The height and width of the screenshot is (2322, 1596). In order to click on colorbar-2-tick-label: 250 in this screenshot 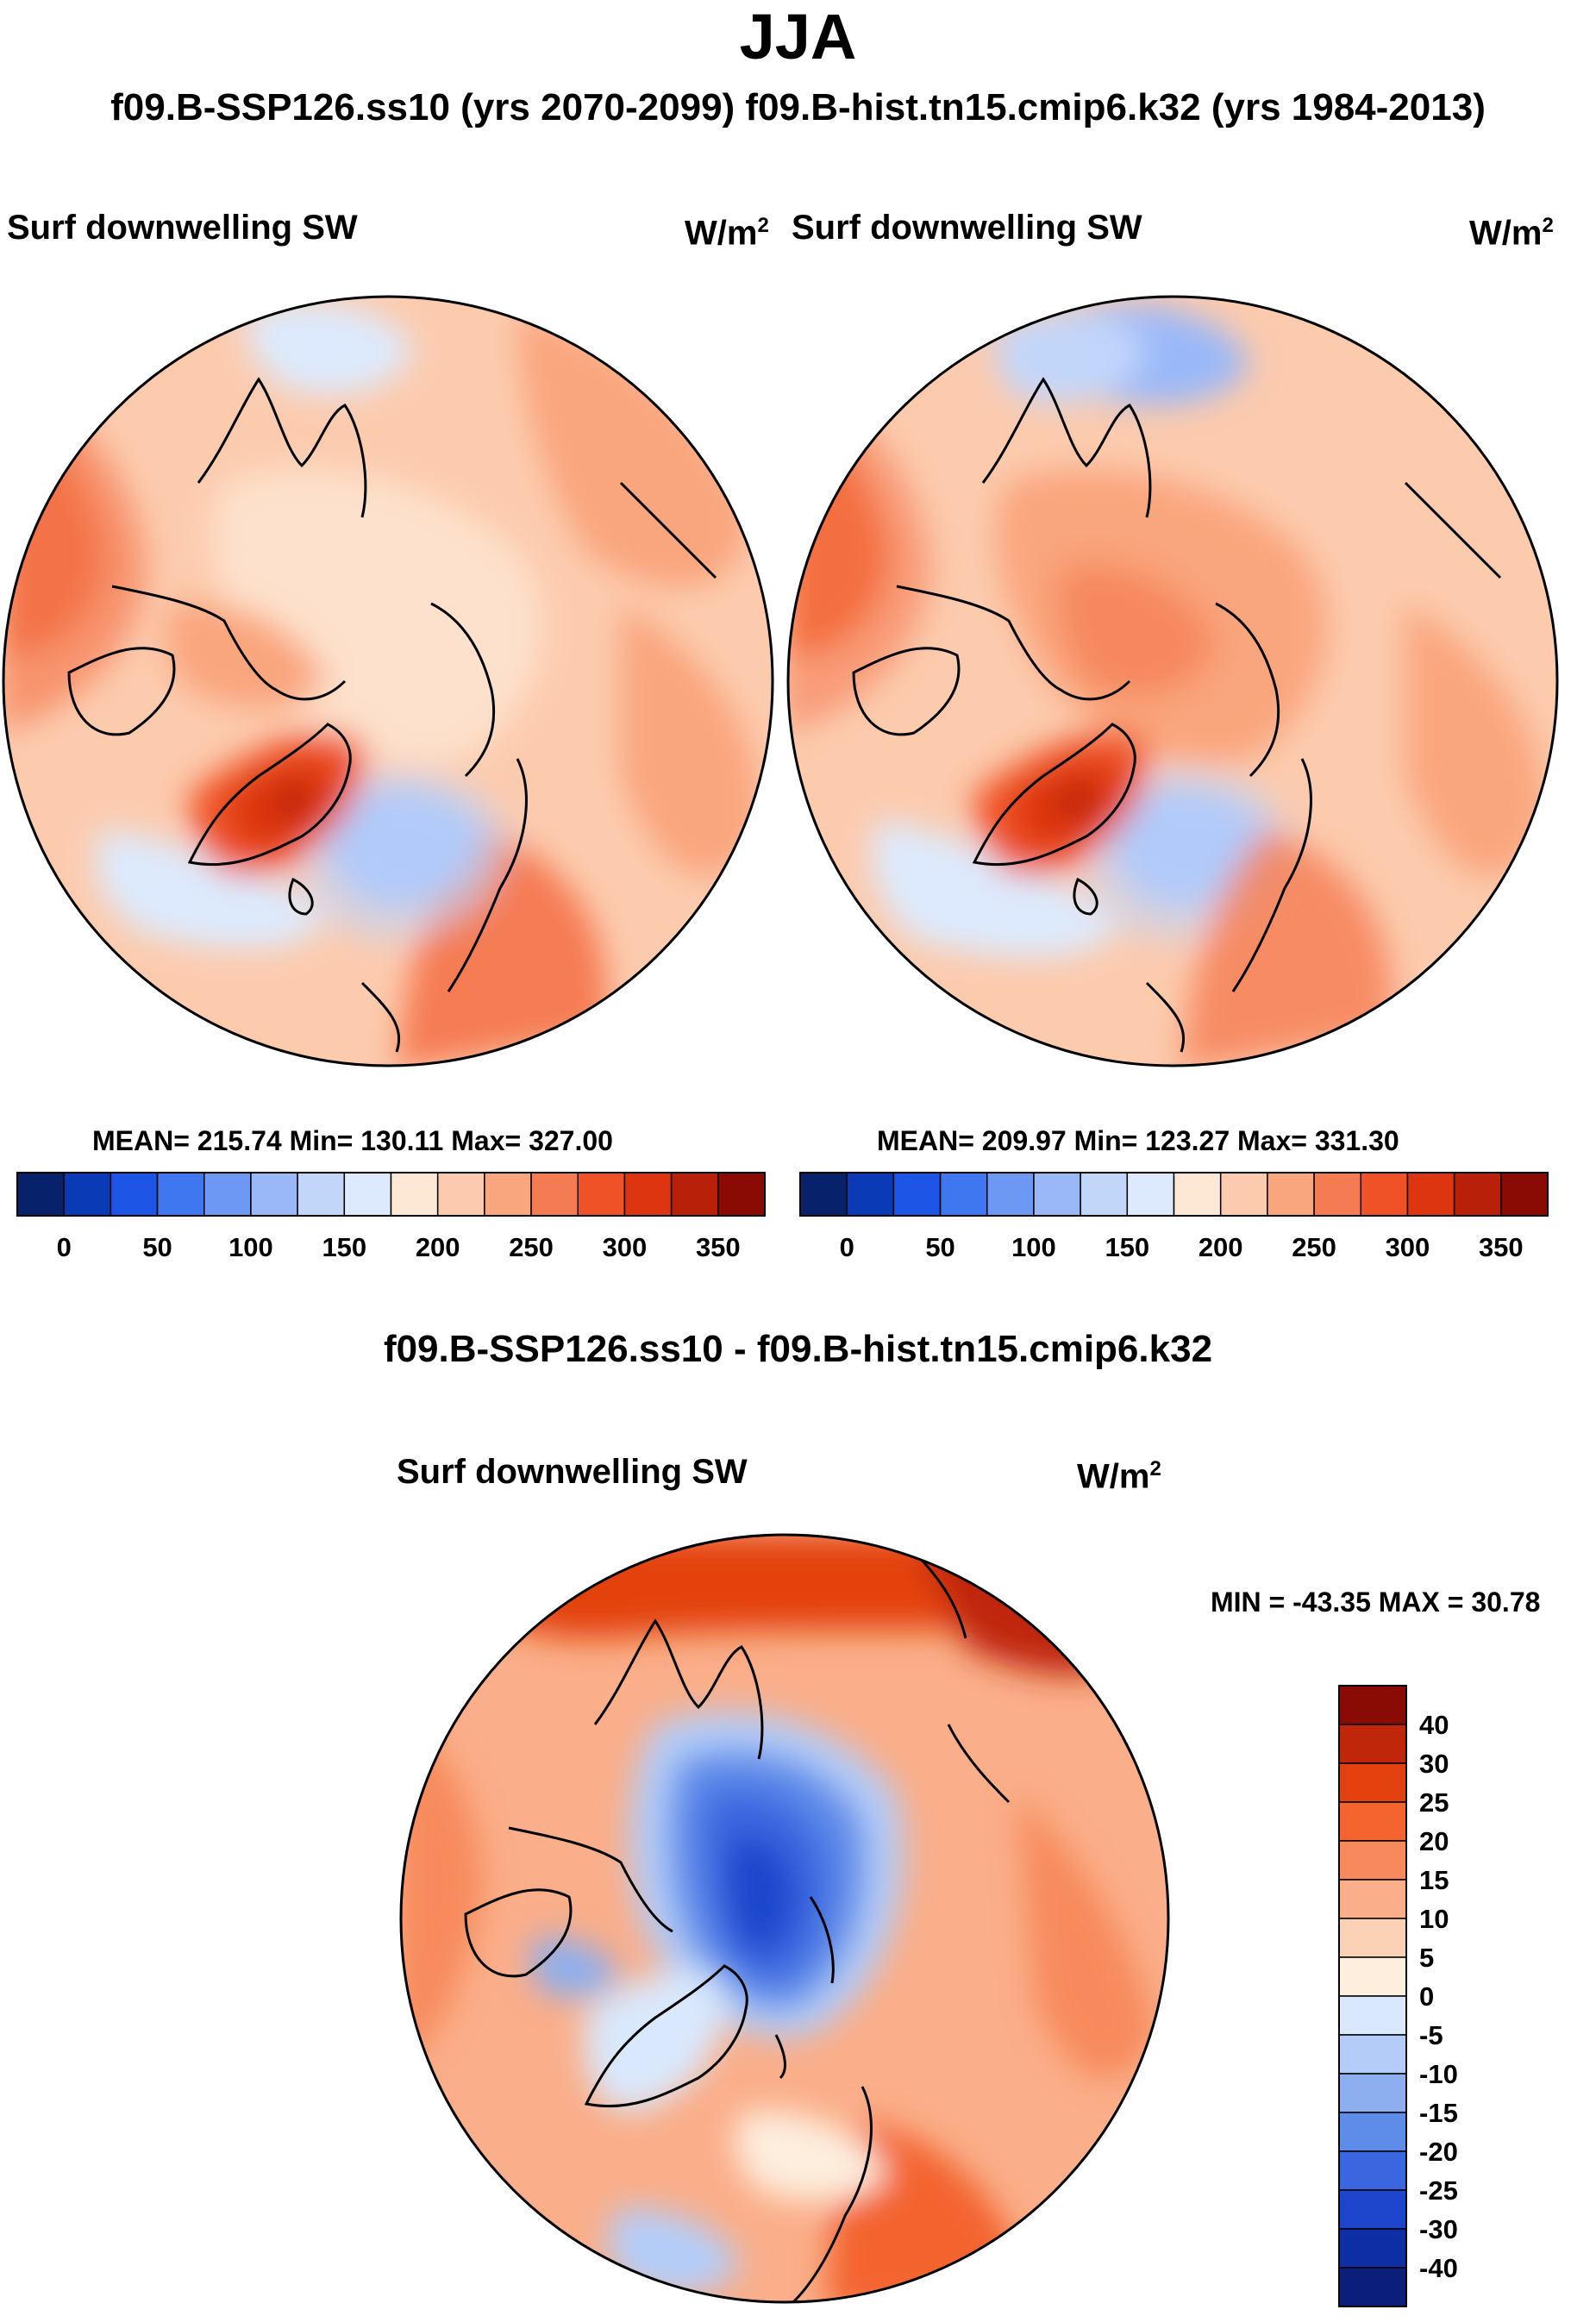, I will do `click(1314, 1247)`.